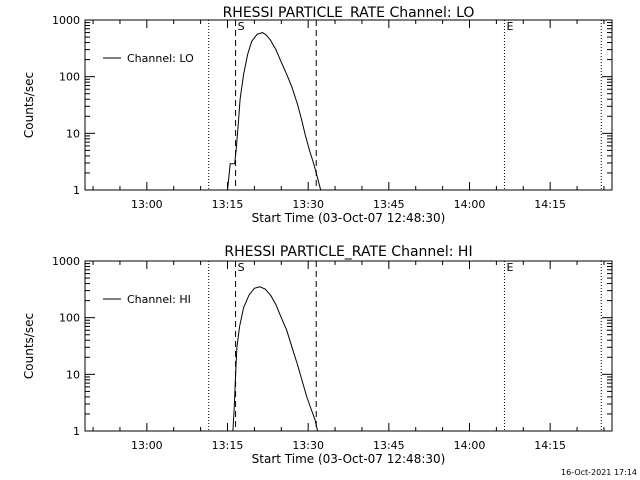  I want to click on legend-label: Channel: HI, so click(159, 299).